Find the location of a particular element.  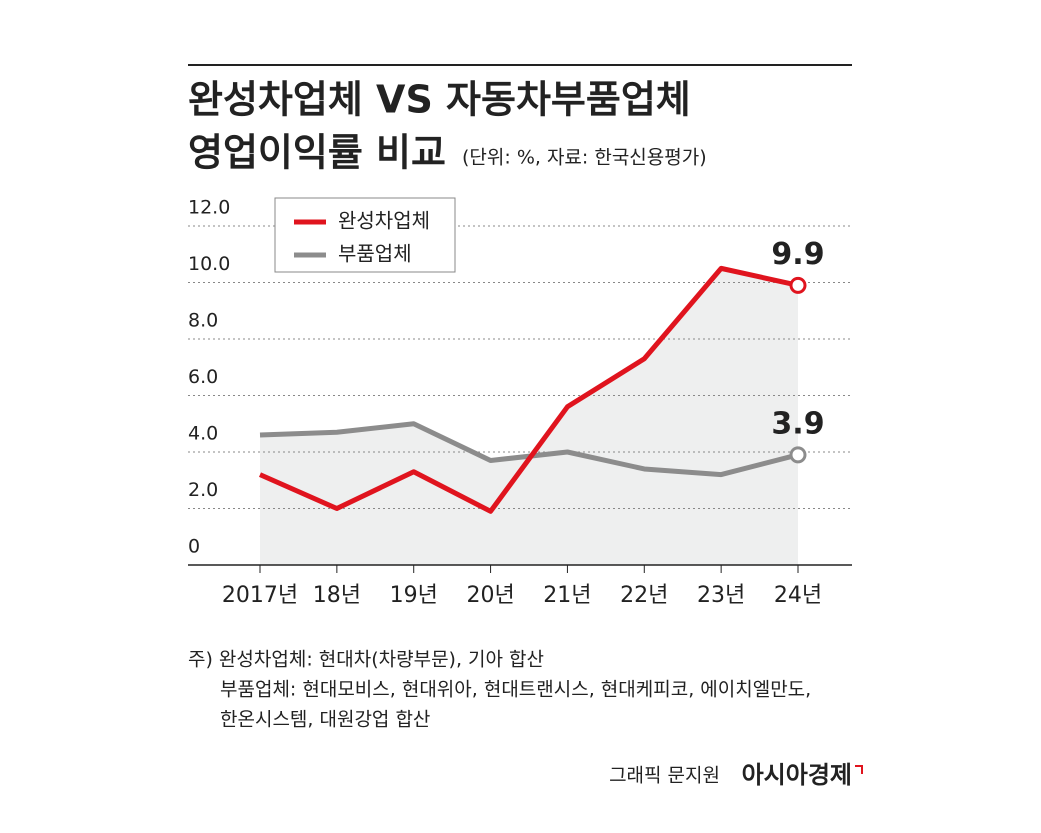

x-tick-label: 2017년 is located at coordinates (260, 595).